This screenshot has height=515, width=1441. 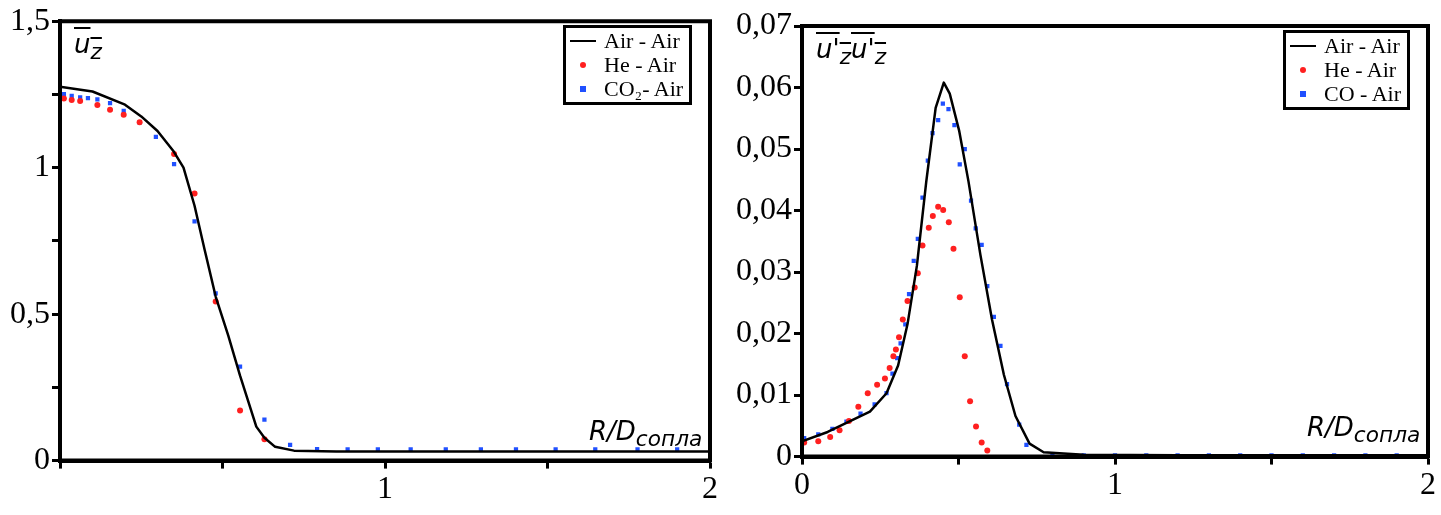 I want to click on y-axis-title: u'$_{z}$u'$_{z}$, so click(x=851, y=52).